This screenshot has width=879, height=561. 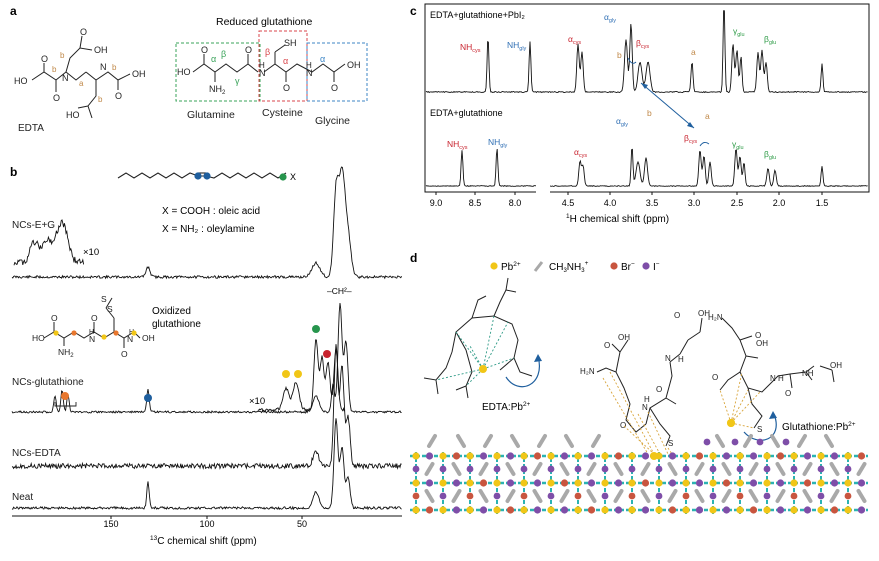 I want to click on edta-lab-b2: b, so click(x=62, y=55).